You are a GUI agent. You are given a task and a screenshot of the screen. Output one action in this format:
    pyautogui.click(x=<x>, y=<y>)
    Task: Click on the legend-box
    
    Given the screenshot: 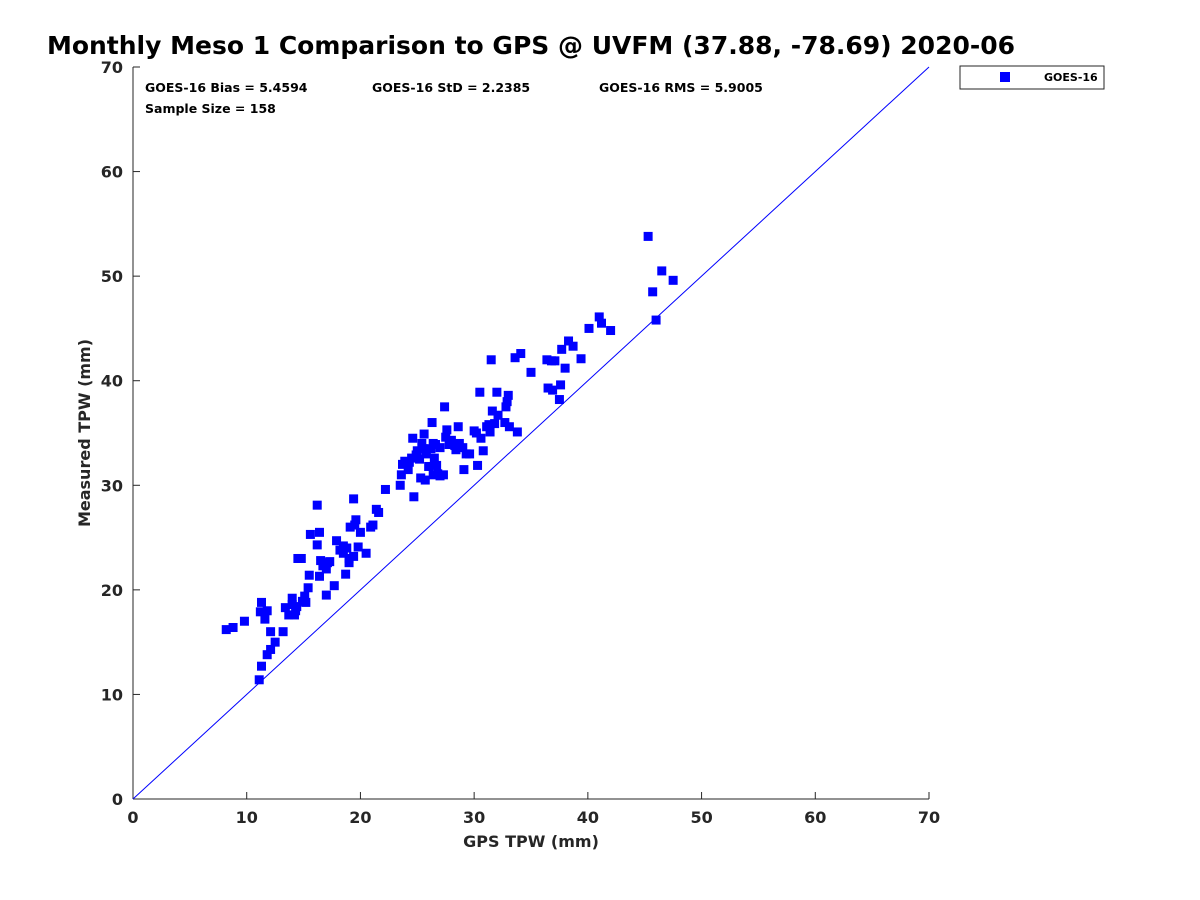 What is the action you would take?
    pyautogui.click(x=1032, y=77)
    